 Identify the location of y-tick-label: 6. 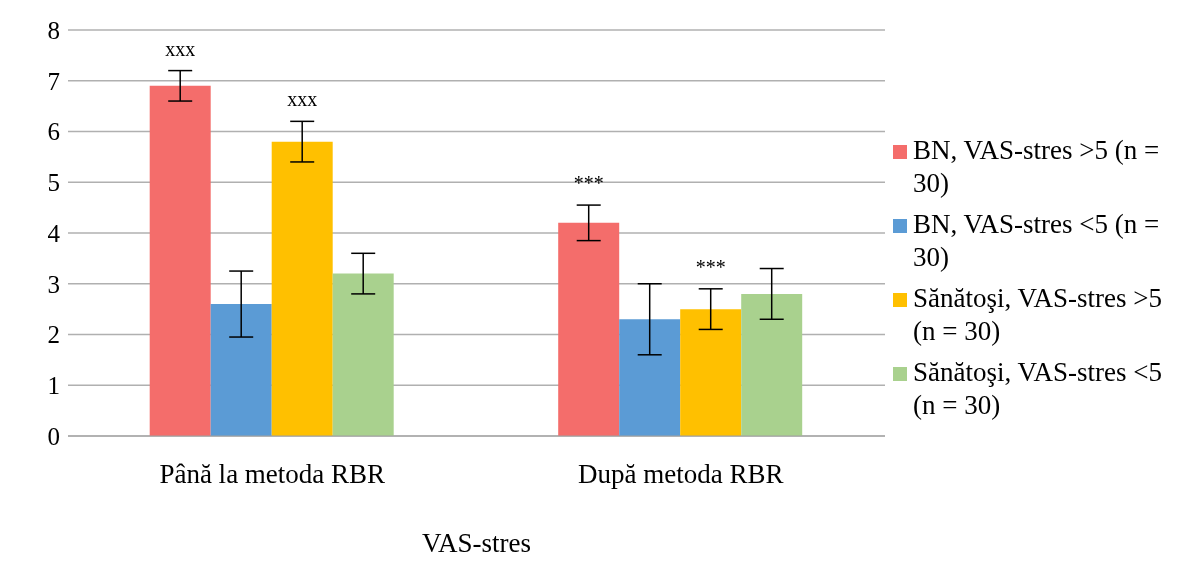
(53, 132).